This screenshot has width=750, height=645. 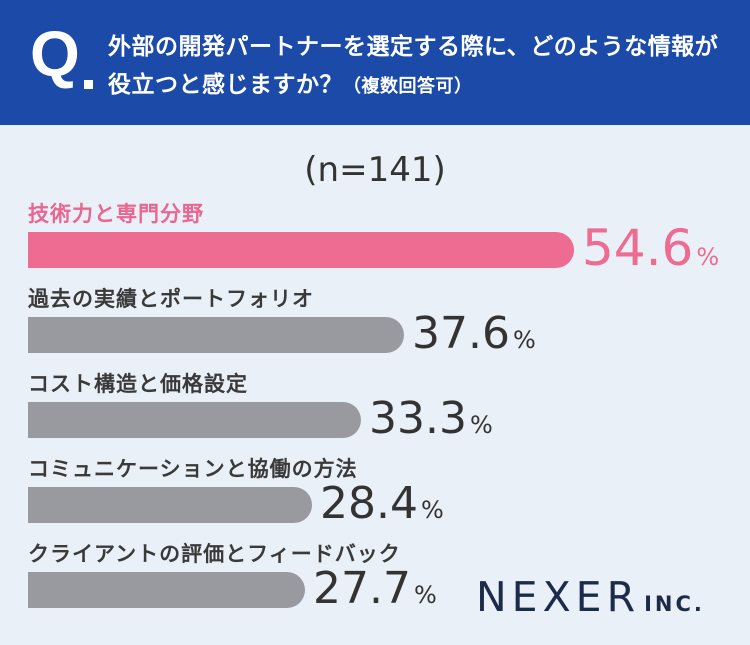 I want to click on bar-value-number: 27.7, so click(x=362, y=588).